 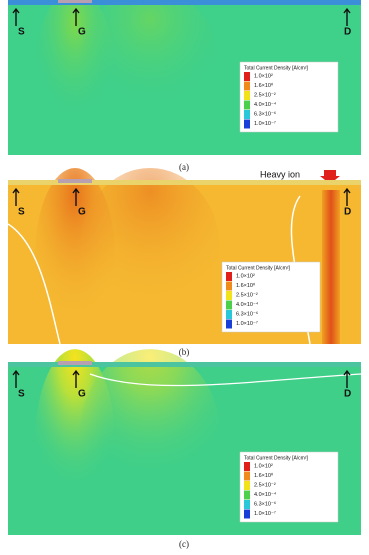 What do you see at coordinates (184, 544) in the screenshot?
I see `panel-caption: (c)` at bounding box center [184, 544].